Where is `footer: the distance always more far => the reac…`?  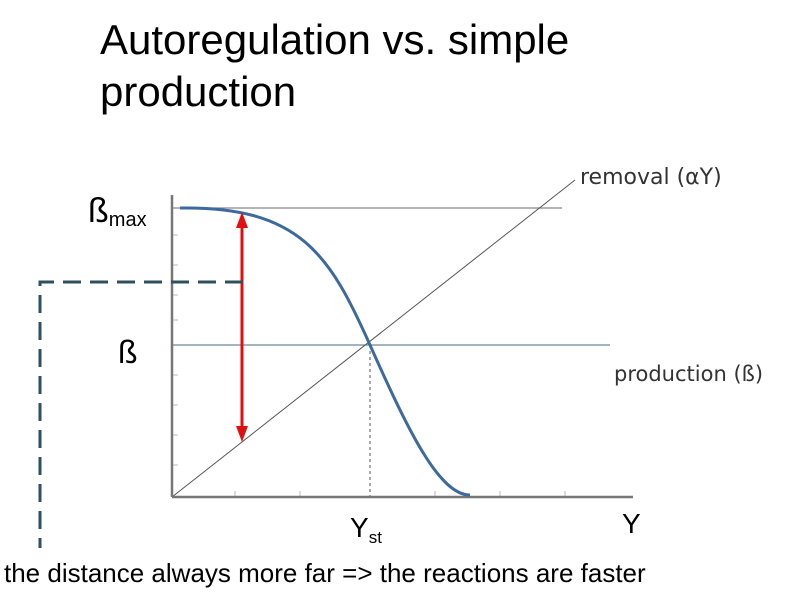 footer: the distance always more far => the reac… is located at coordinates (325, 573).